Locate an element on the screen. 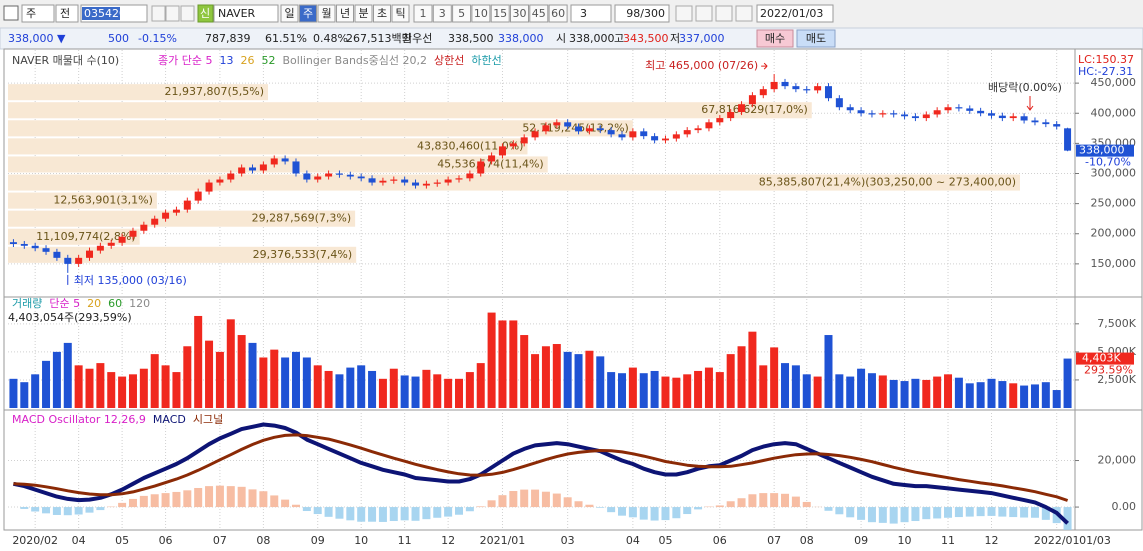  minute: 3 is located at coordinates (442, 13).